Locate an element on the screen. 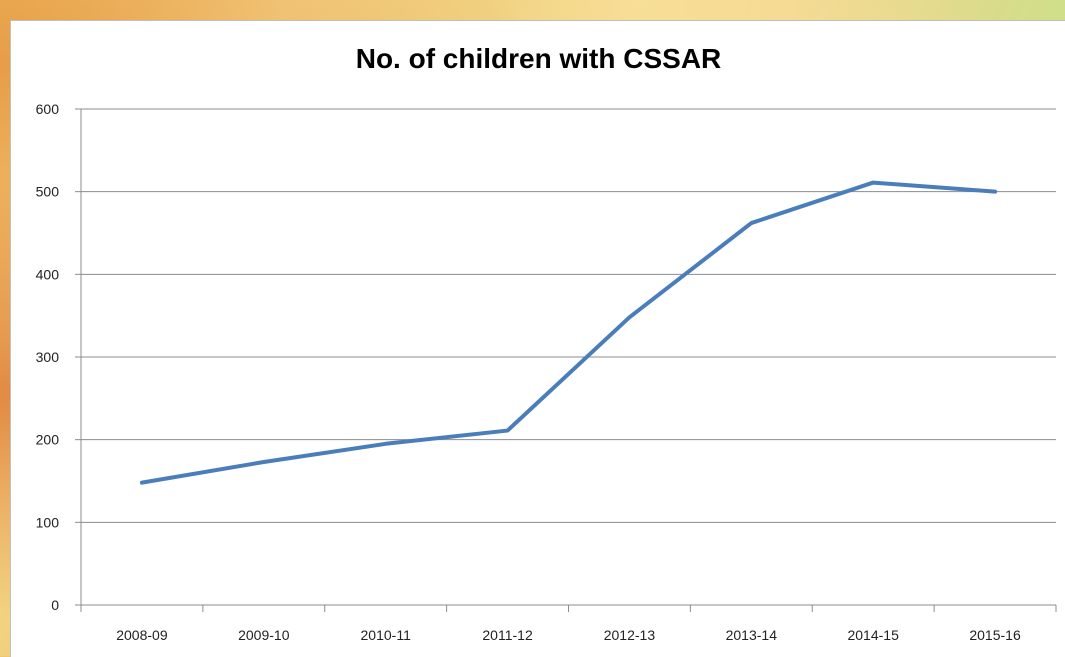 The height and width of the screenshot is (657, 1065). y-tick-label: 0 is located at coordinates (55, 605).